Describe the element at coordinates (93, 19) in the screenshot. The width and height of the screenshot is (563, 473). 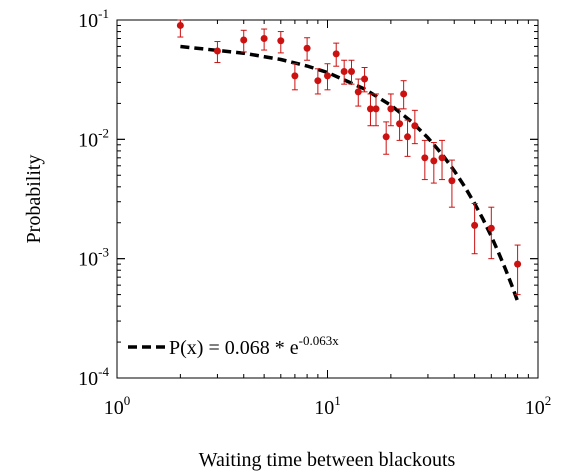
I see `y-tick-label: 10⁻¹` at that location.